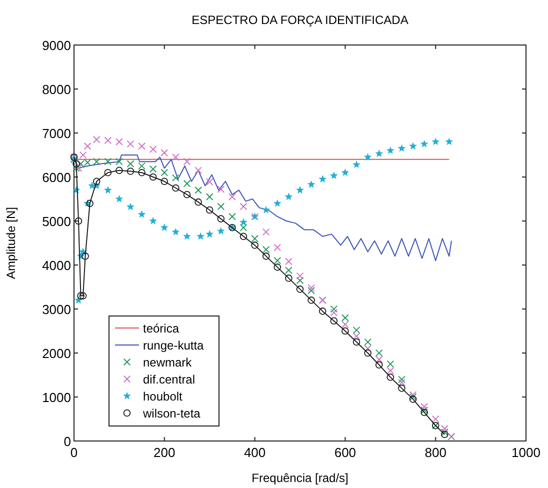 Image resolution: width=548 pixels, height=488 pixels. What do you see at coordinates (56, 265) in the screenshot?
I see `y-tick-label: 4000` at bounding box center [56, 265].